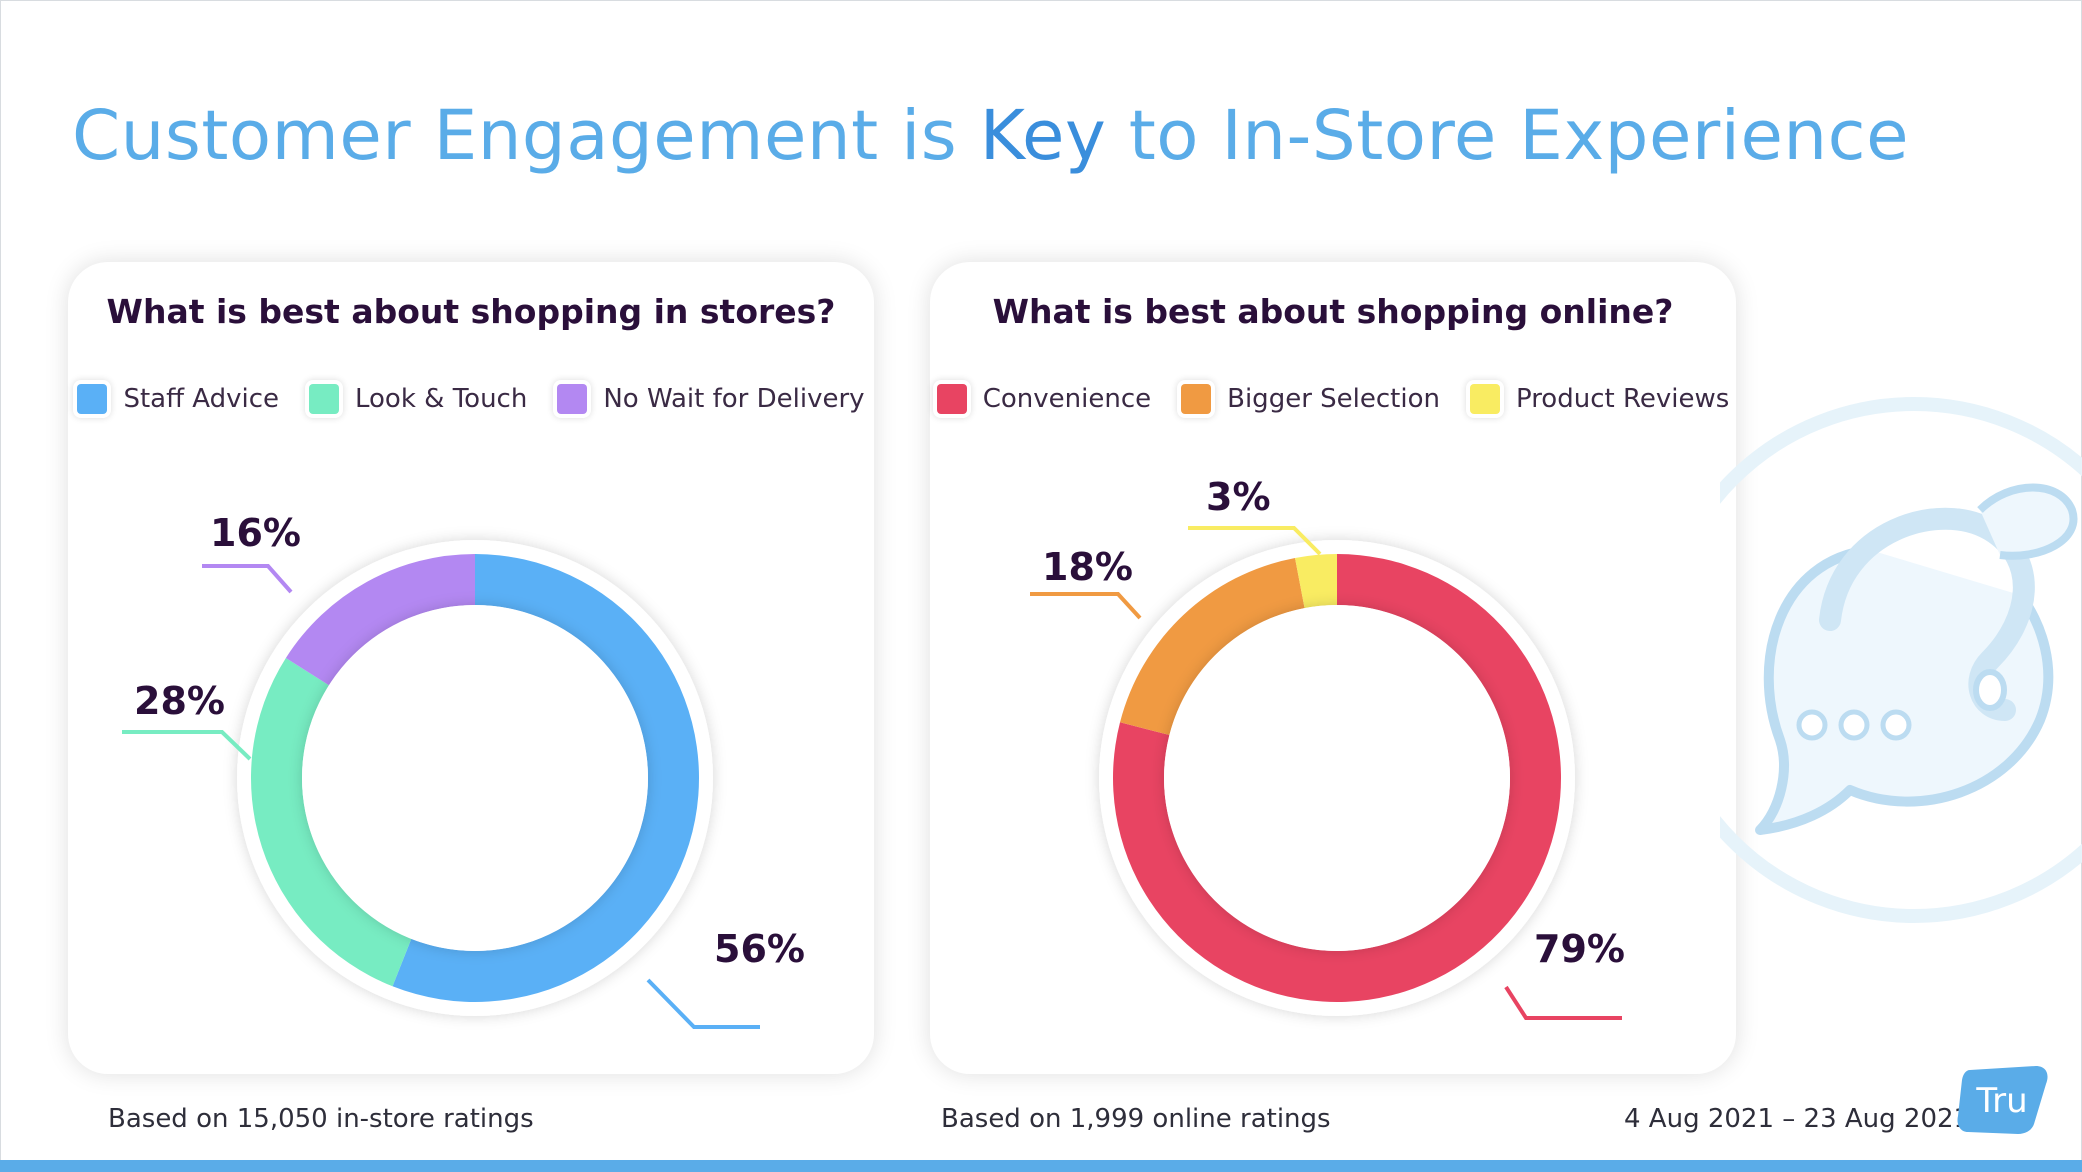 The image size is (2082, 1172). What do you see at coordinates (1333, 311) in the screenshot?
I see `online-chart-title: What is best about shopping online?` at bounding box center [1333, 311].